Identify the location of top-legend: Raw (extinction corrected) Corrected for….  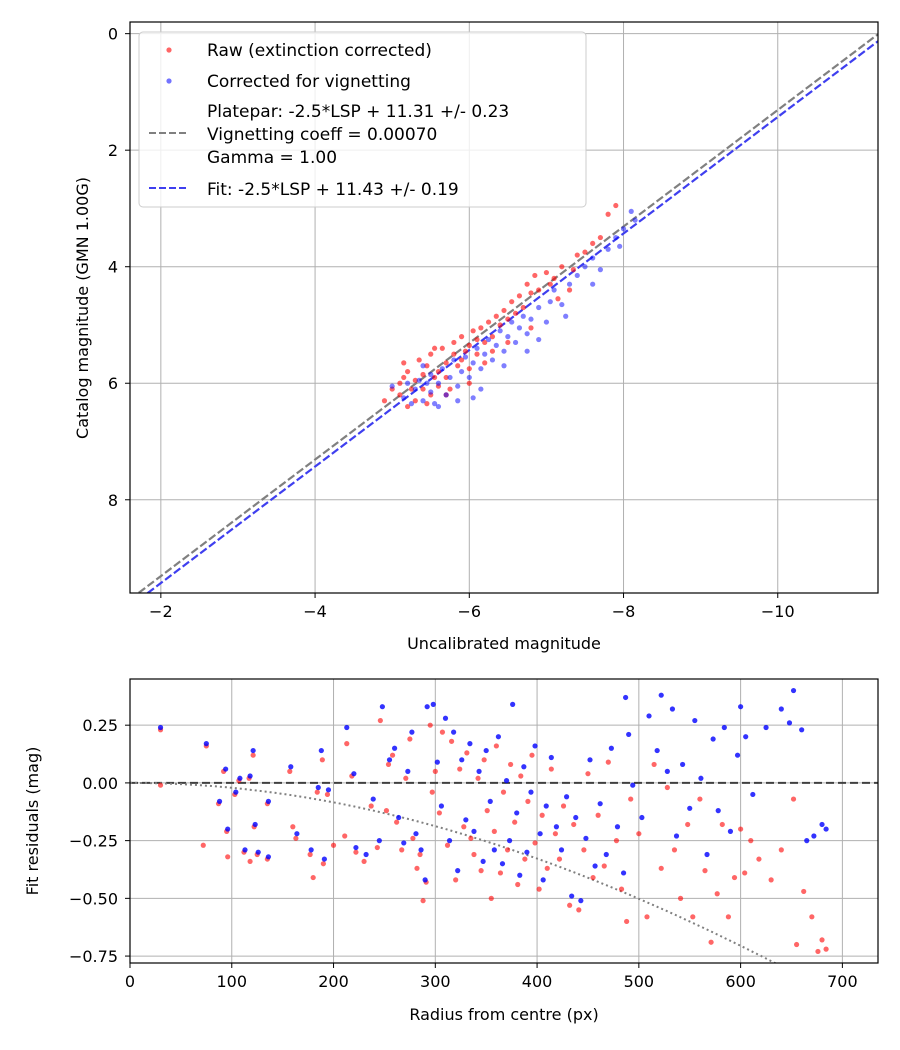
(362, 119).